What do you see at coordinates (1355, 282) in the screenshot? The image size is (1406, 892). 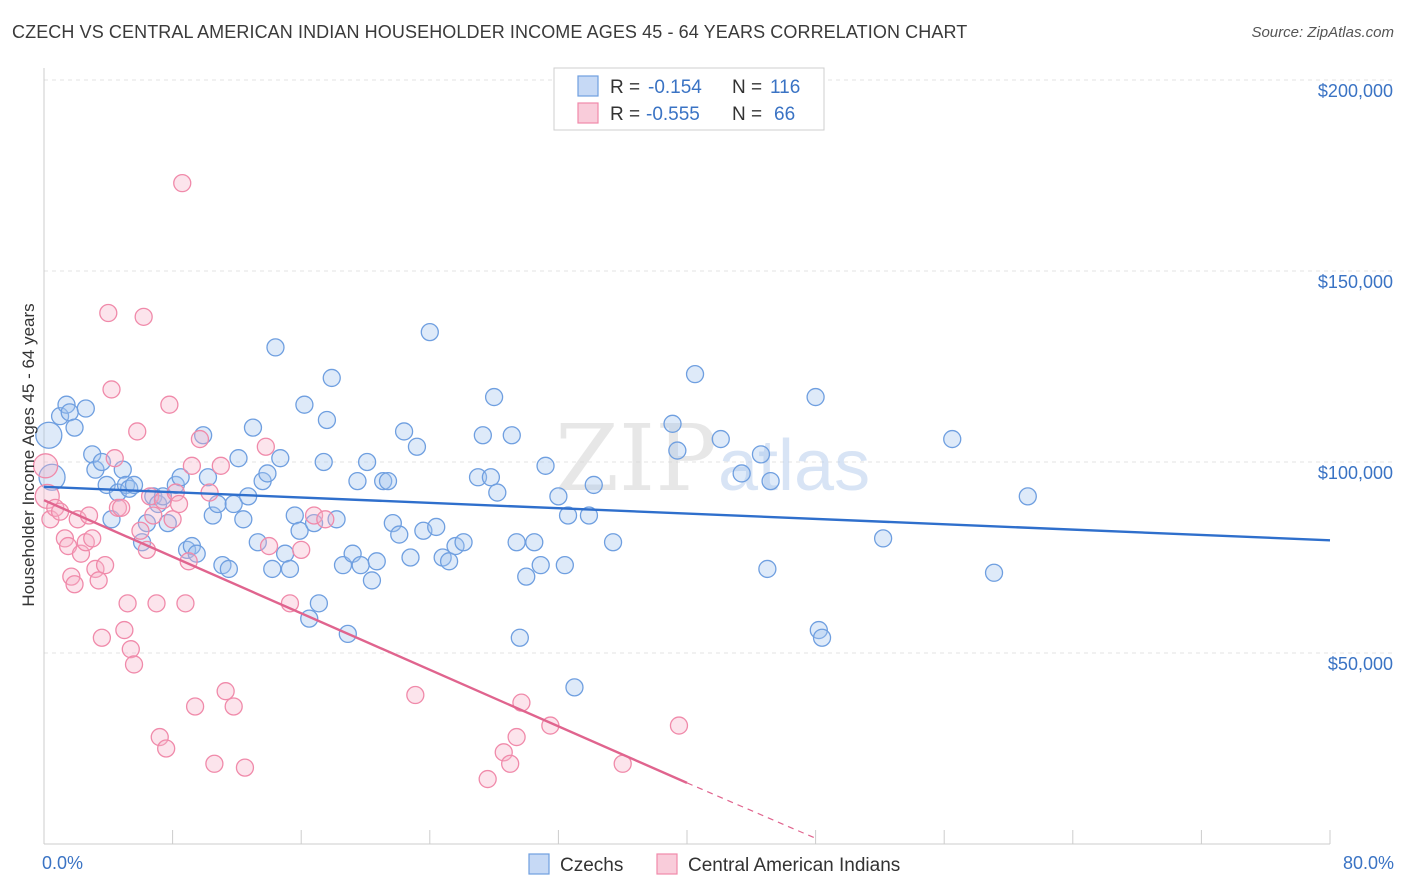 I see `y-tick-label-2: $150,000` at bounding box center [1355, 282].